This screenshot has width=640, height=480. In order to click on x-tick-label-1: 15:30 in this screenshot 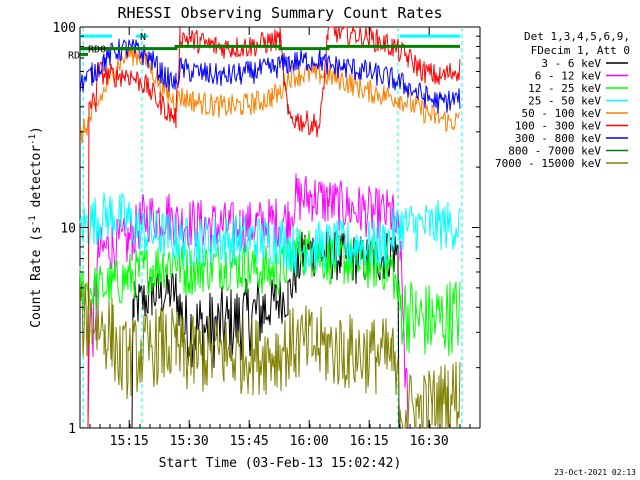, I will do `click(189, 441)`.